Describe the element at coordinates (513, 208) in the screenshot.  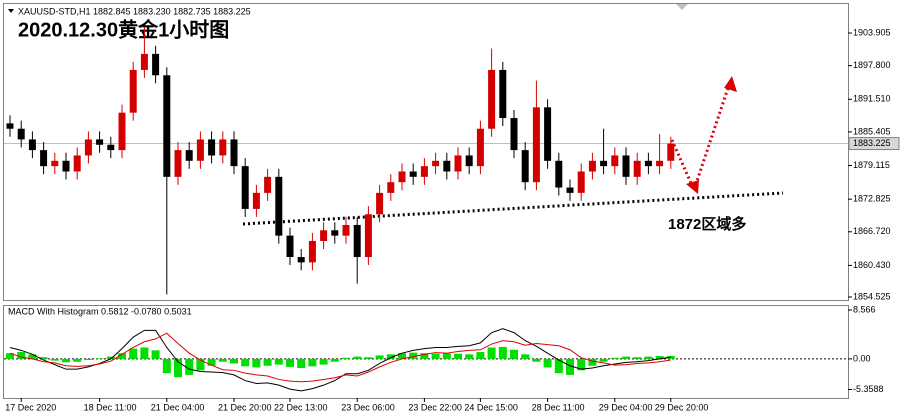
I see `trend-line` at that location.